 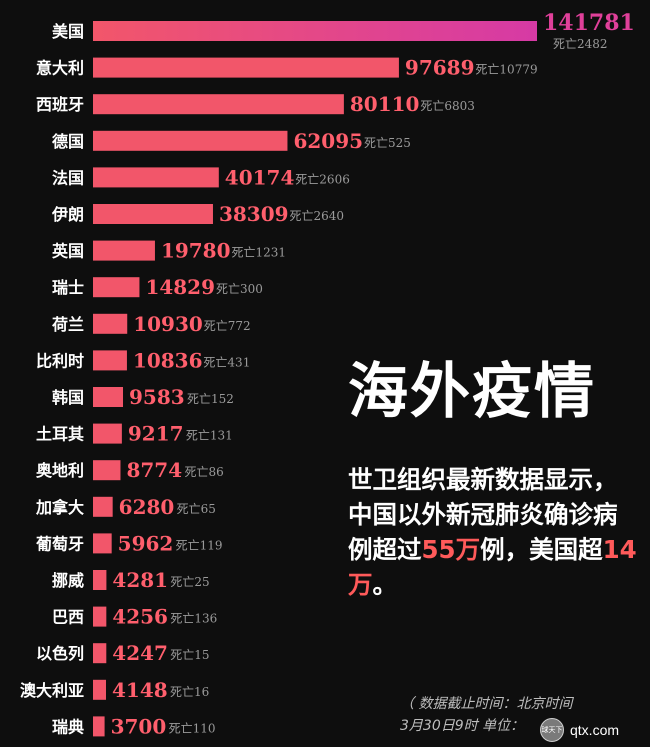 I want to click on watermark-logo-icon: 球天下, so click(x=552, y=730).